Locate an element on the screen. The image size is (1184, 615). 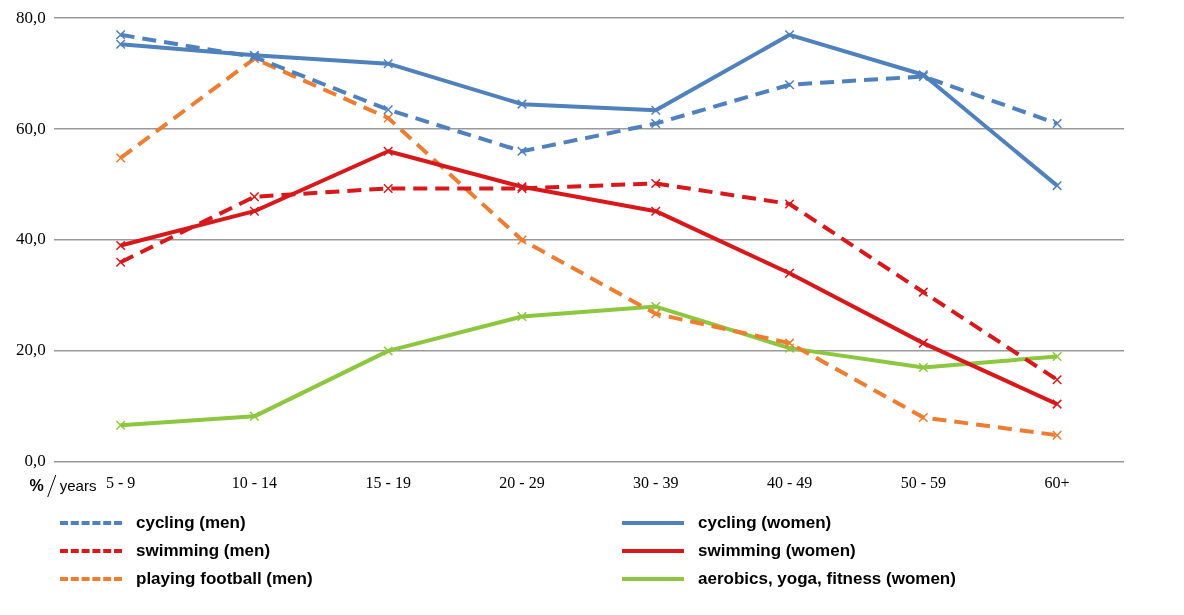
x-tick-label: 5 - 9 is located at coordinates (120, 482).